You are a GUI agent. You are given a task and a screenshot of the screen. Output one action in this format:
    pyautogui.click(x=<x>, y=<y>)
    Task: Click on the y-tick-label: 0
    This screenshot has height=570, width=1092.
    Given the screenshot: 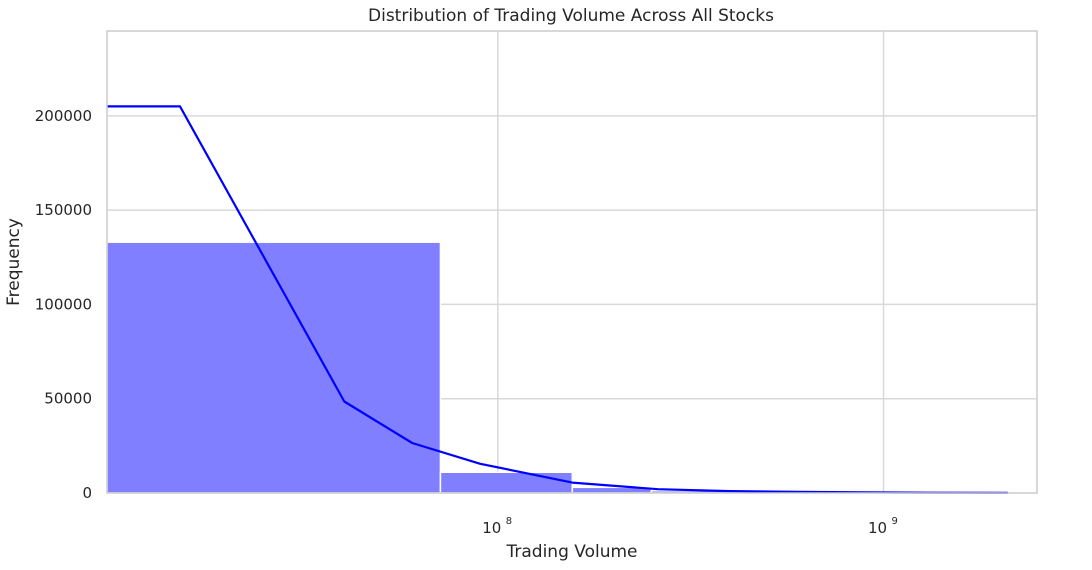 What is the action you would take?
    pyautogui.click(x=87, y=493)
    